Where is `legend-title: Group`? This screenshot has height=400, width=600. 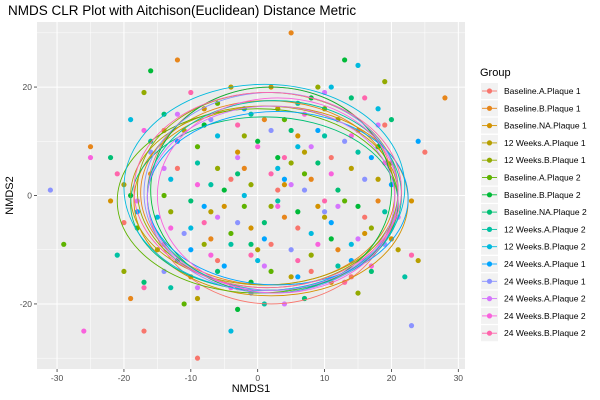 legend-title: Group is located at coordinates (495, 73).